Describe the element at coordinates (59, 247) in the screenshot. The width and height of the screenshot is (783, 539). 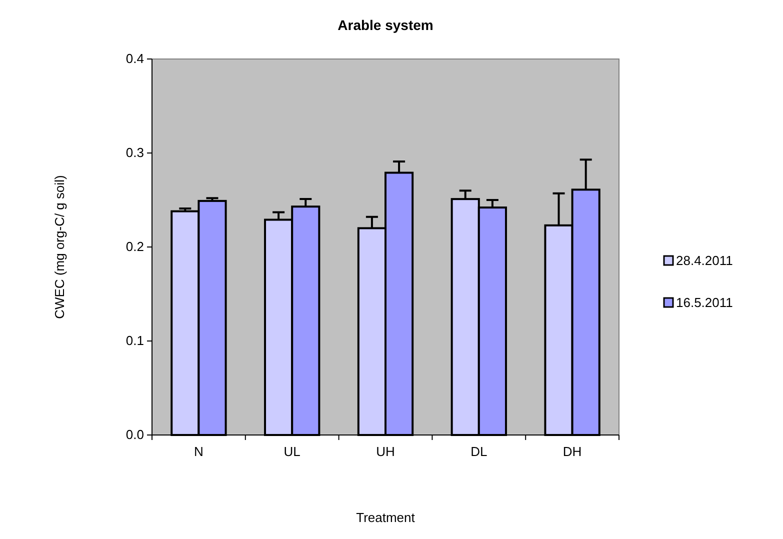
I see `y-axis-title: CWEC (mg org-C/ g soil)` at that location.